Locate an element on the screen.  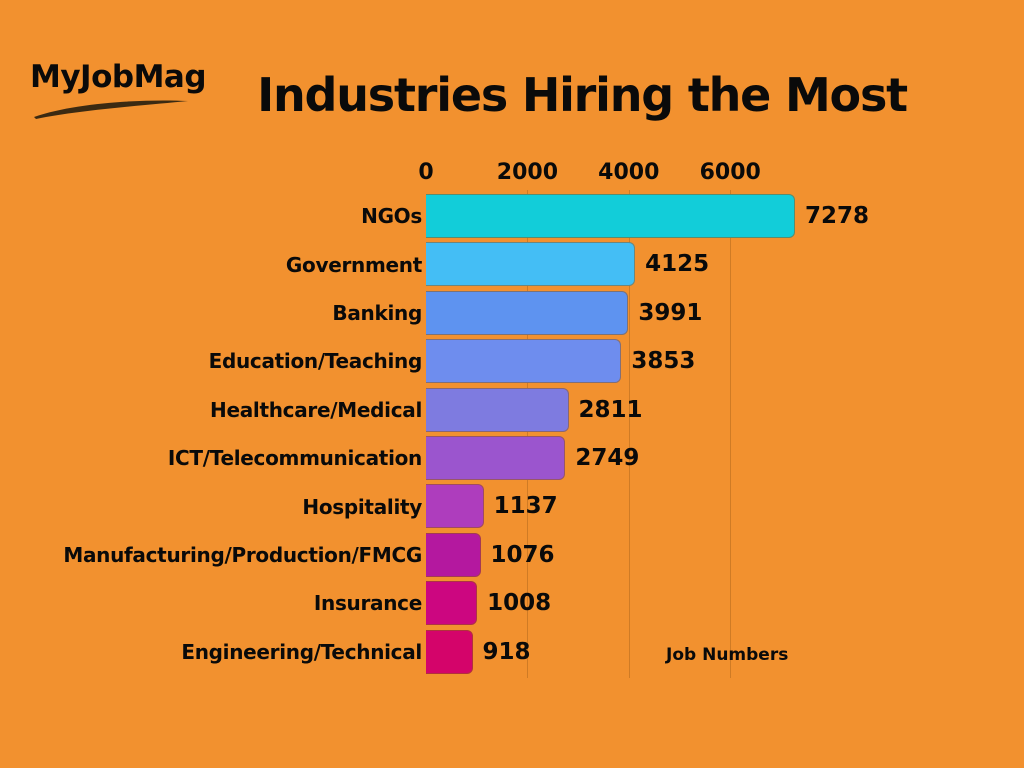
bar-value-label: 918 is located at coordinates (506, 651).